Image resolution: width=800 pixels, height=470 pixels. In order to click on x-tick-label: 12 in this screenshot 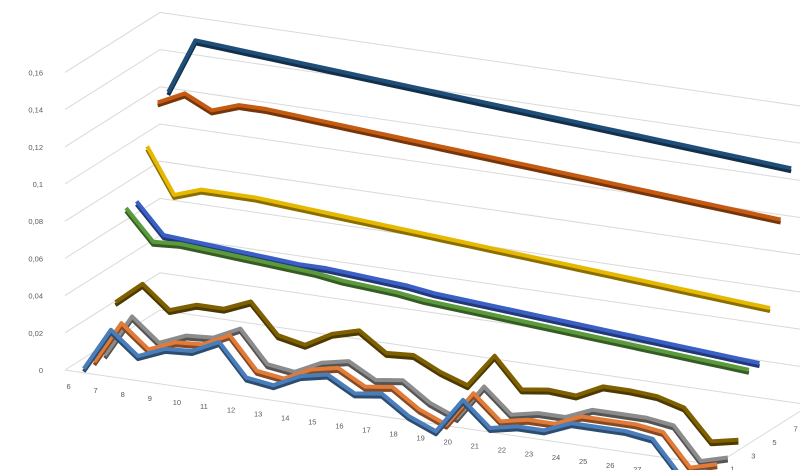, I will do `click(231, 410)`.